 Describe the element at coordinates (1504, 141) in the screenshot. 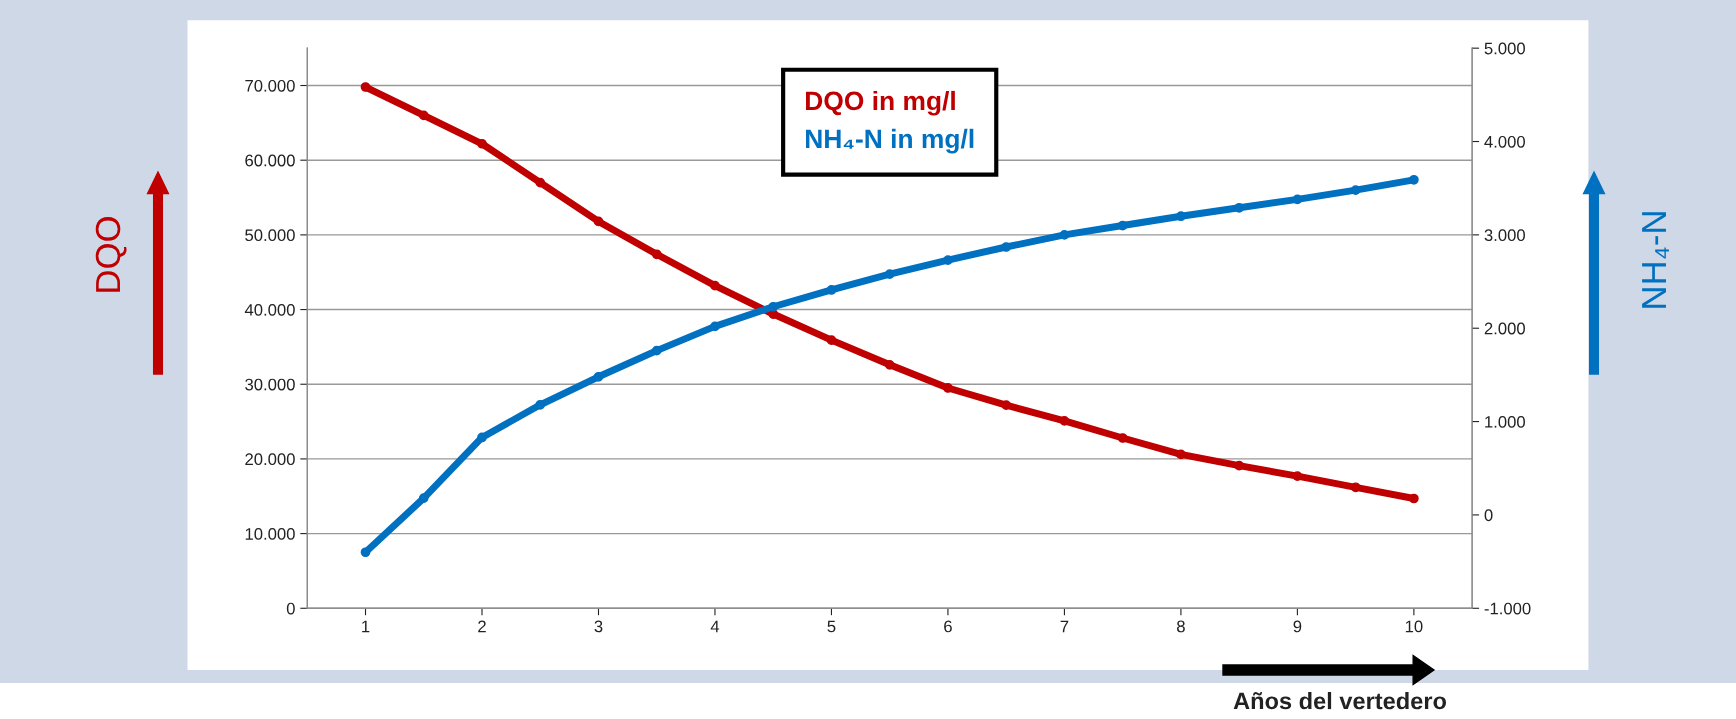

I see `y2-tick-label: 4.000` at that location.